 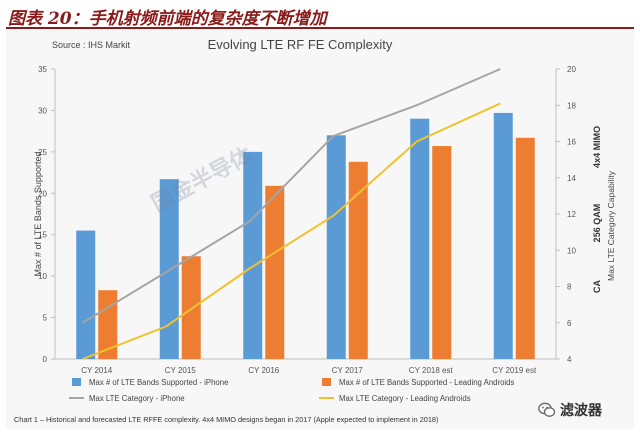 What do you see at coordinates (611, 225) in the screenshot?
I see `y2-axis-label: Max LTE Category Capability` at bounding box center [611, 225].